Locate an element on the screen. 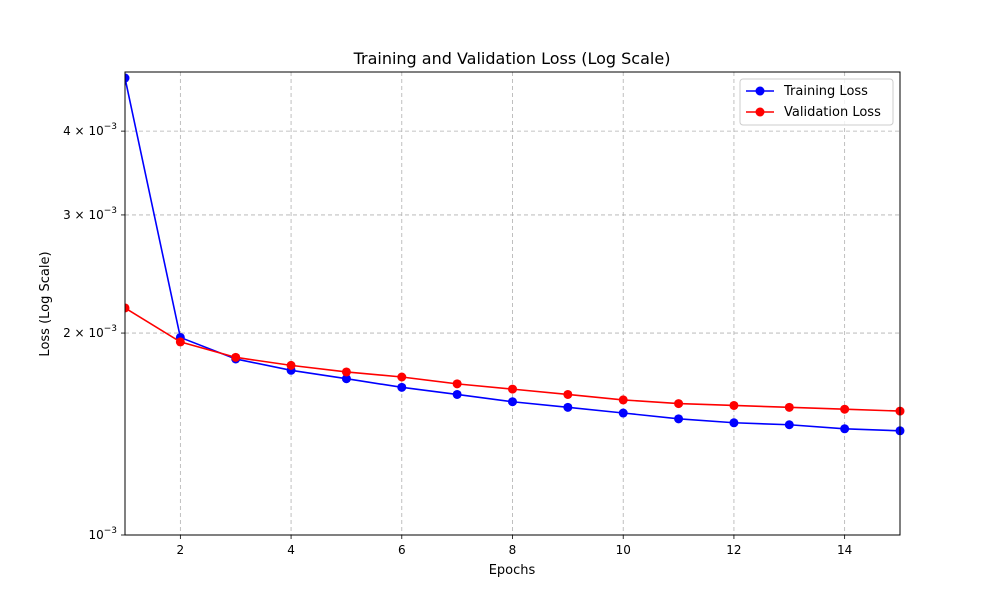  chart-title: Training and Validation Loss (Log Scale) is located at coordinates (512, 58).